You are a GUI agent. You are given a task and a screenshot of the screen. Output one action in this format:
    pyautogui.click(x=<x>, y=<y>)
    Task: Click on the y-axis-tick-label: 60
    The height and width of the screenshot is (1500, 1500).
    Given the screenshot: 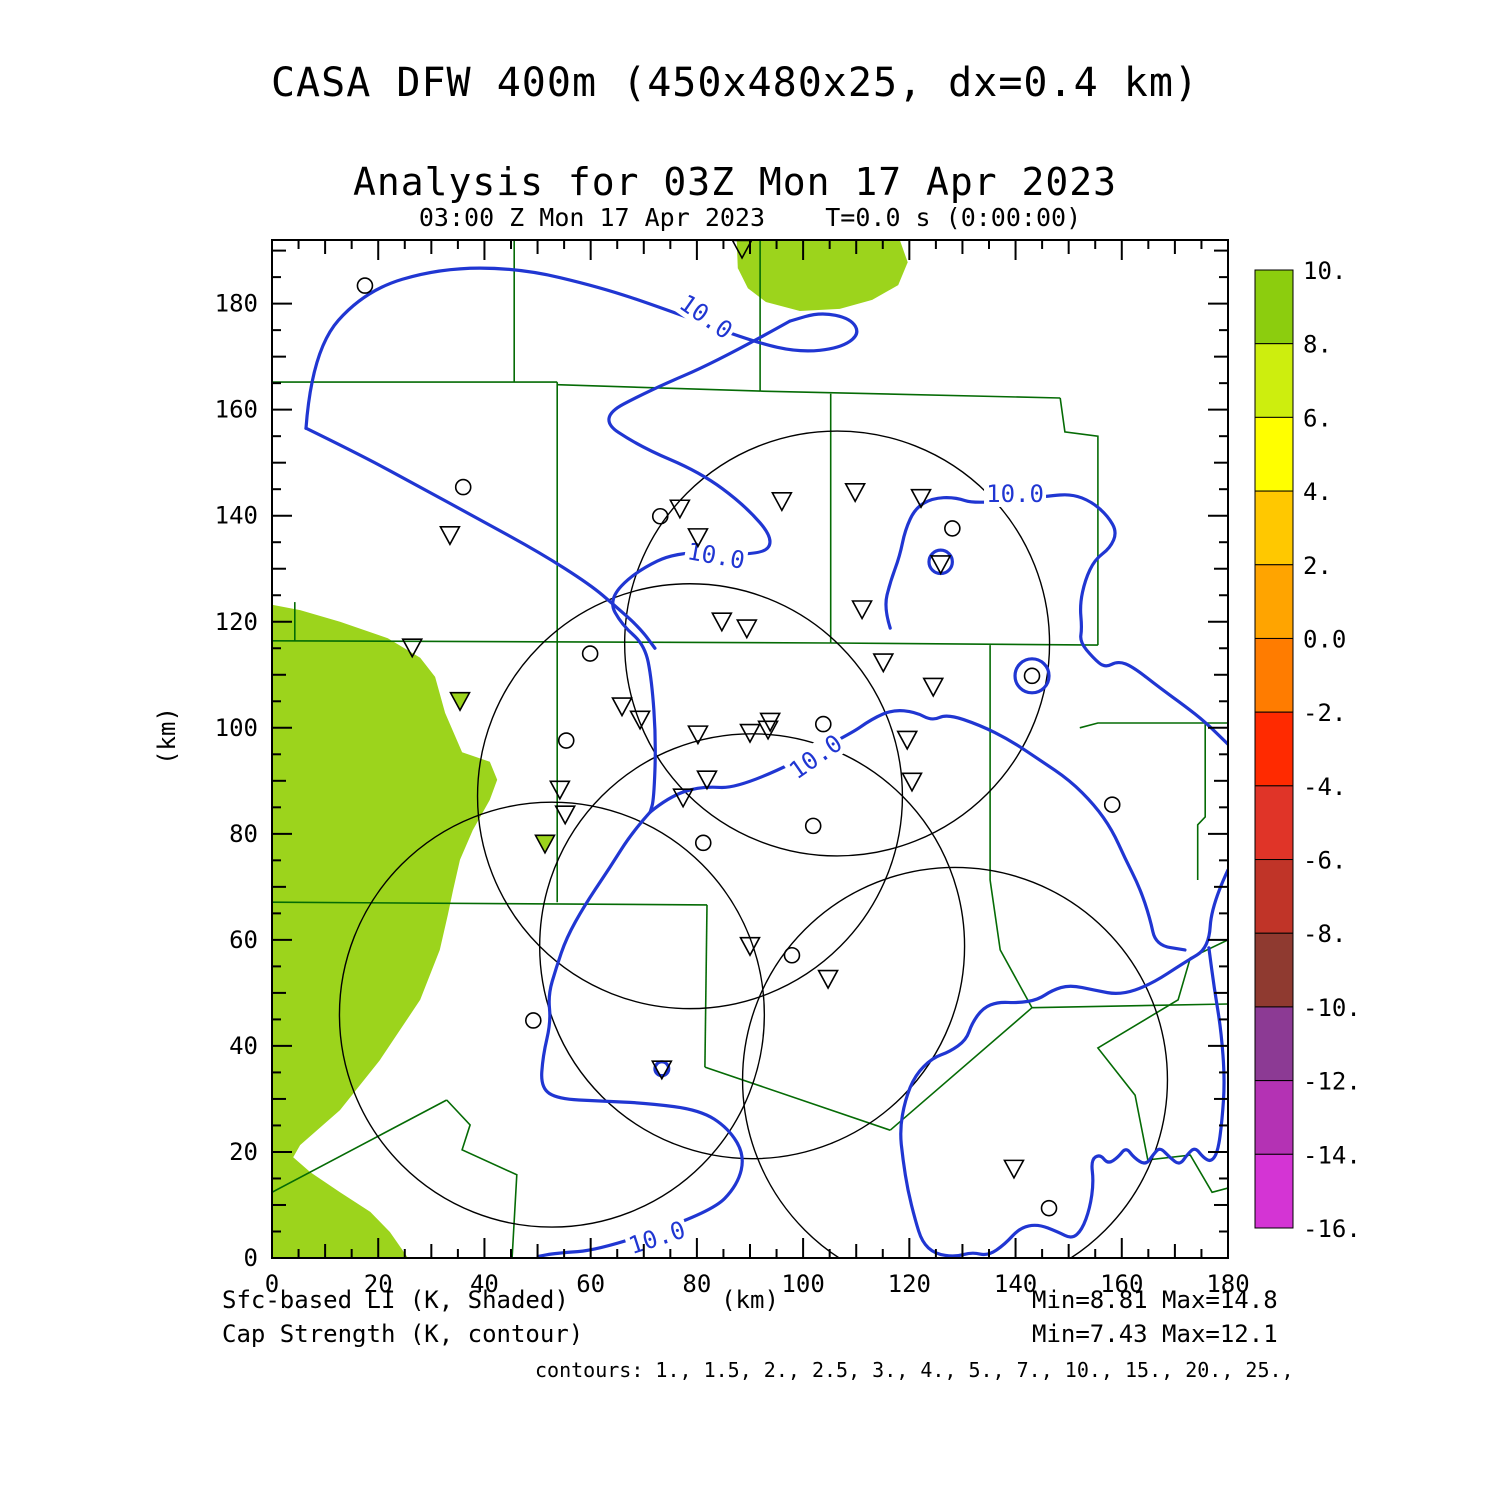 What is the action you would take?
    pyautogui.click(x=243, y=940)
    